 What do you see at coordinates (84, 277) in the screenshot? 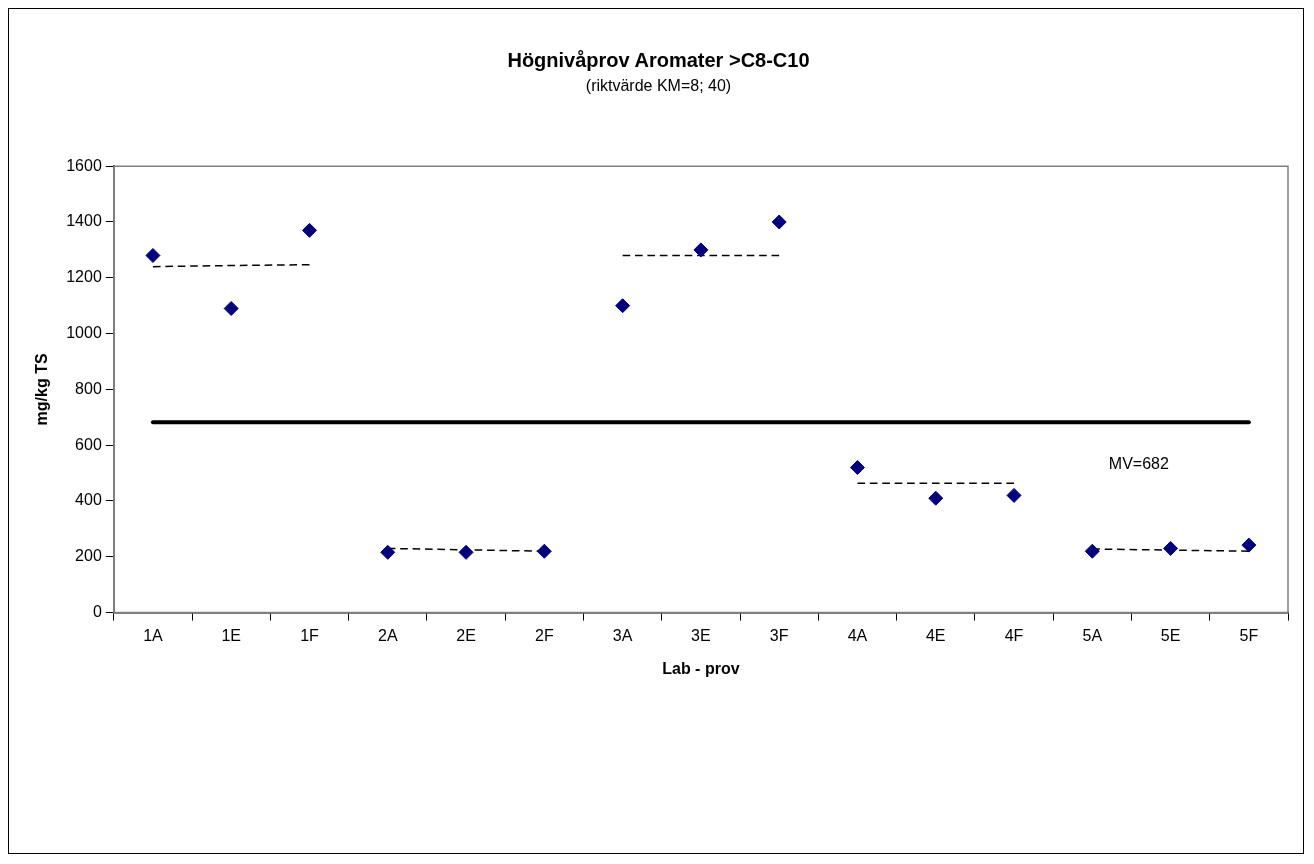
I see `y-tick-label: 1200` at bounding box center [84, 277].